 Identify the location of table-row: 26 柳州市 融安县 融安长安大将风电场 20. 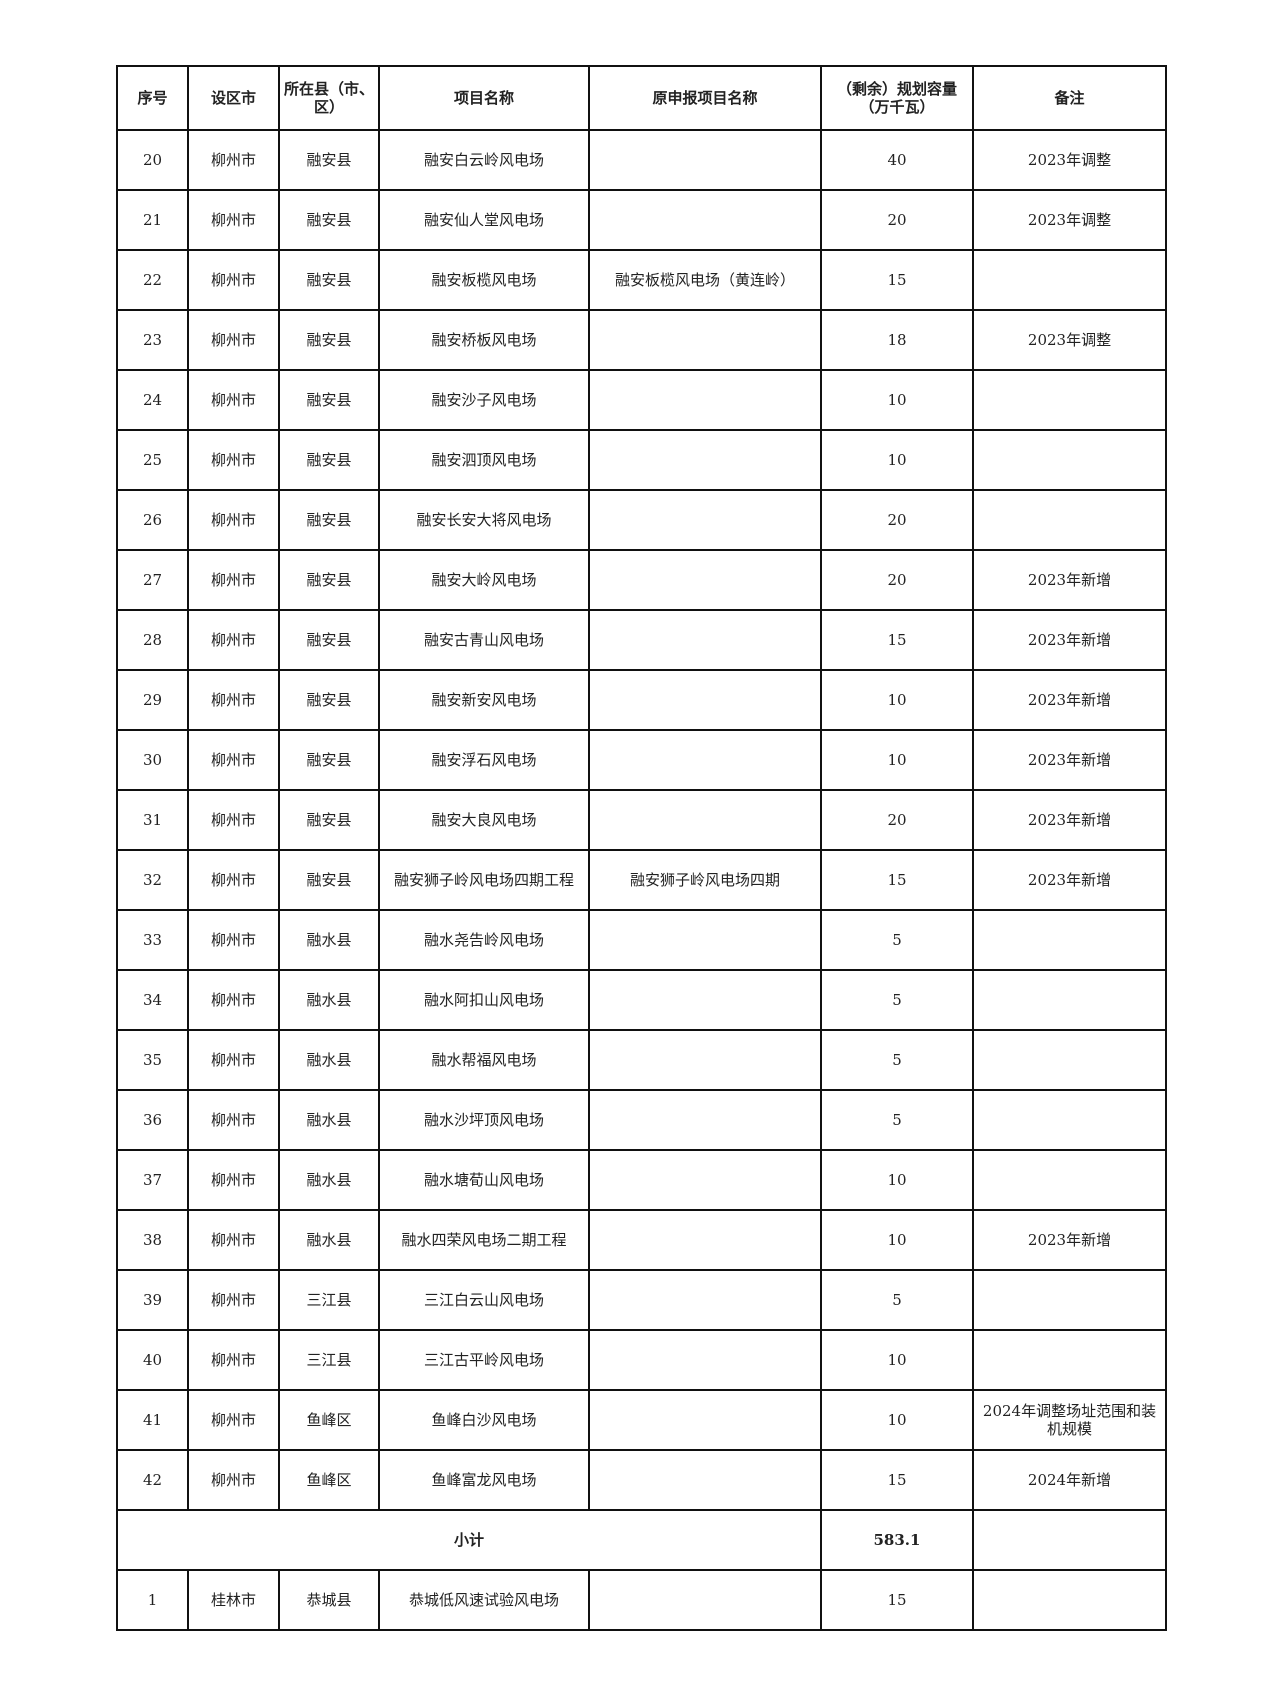
(641, 520).